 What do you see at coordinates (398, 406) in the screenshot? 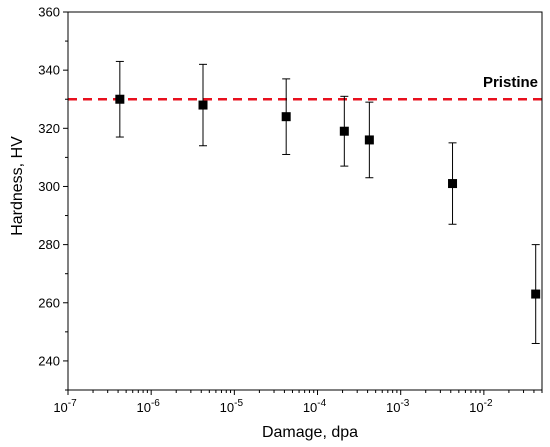
I see `x-tick-label: 10⁻³` at bounding box center [398, 406].